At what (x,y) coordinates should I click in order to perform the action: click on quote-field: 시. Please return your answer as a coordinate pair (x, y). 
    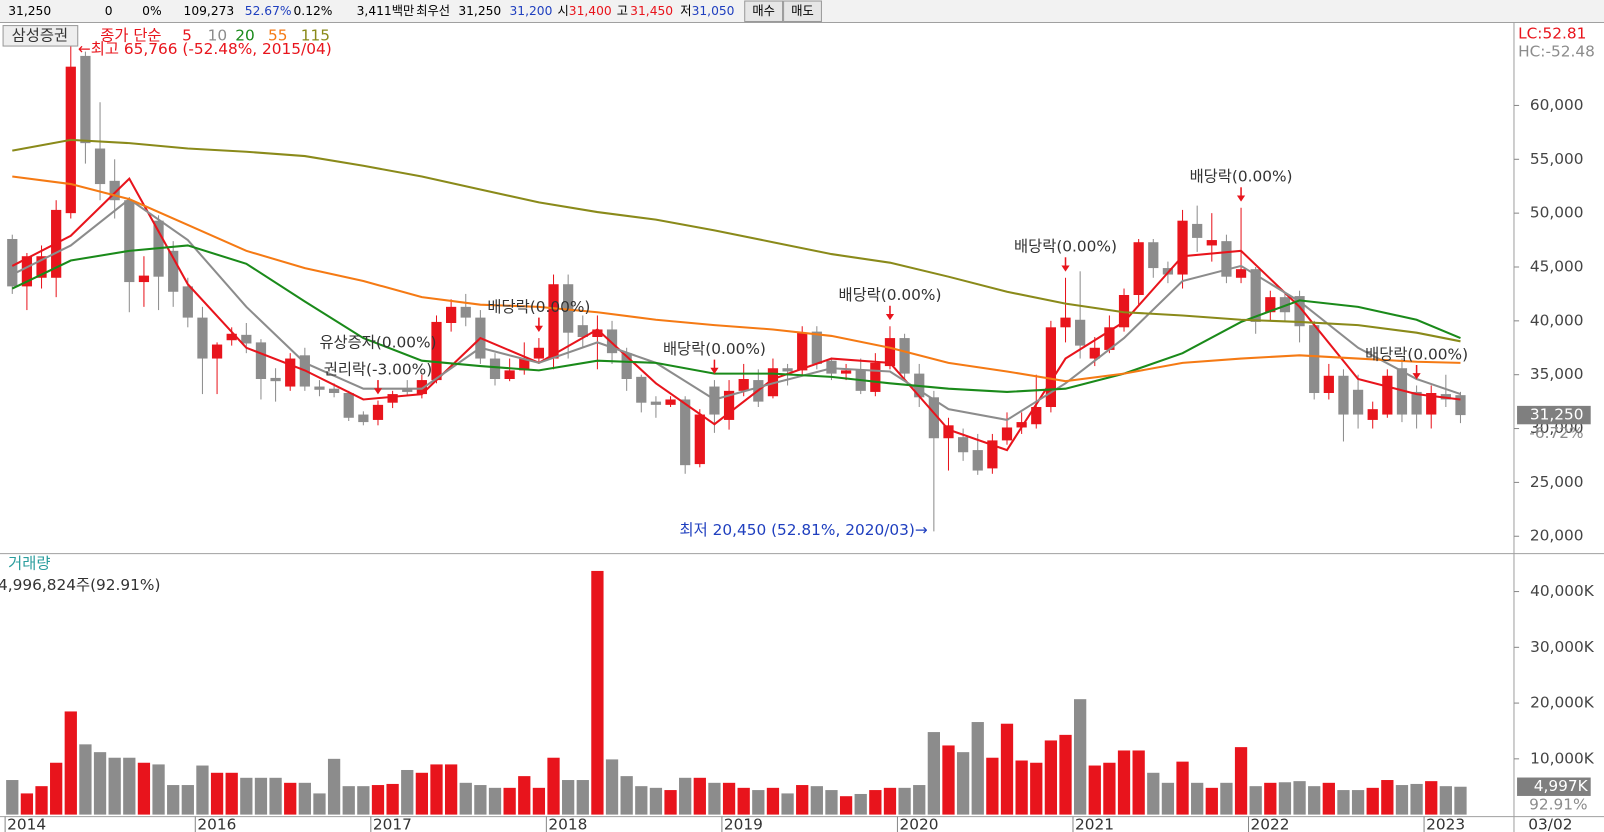
    Looking at the image, I should click on (562, 11).